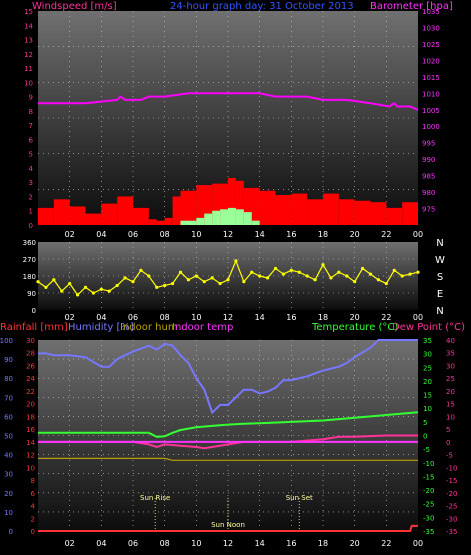 This screenshot has height=555, width=471. I want to click on chart-date-title: 24-hour graph day: 31 October 2013, so click(262, 6).